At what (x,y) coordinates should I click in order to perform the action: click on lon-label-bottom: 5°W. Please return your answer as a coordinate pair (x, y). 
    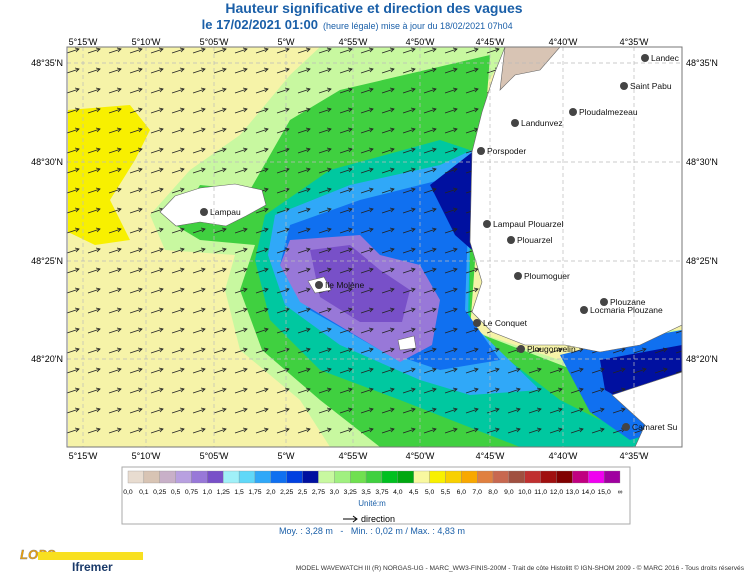
    Looking at the image, I should click on (286, 456).